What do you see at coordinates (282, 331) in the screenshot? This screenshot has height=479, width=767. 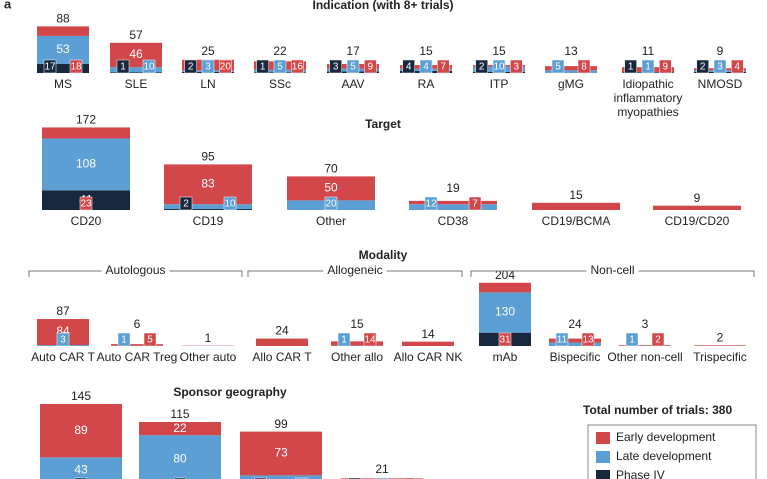 I see `total-label: 24` at bounding box center [282, 331].